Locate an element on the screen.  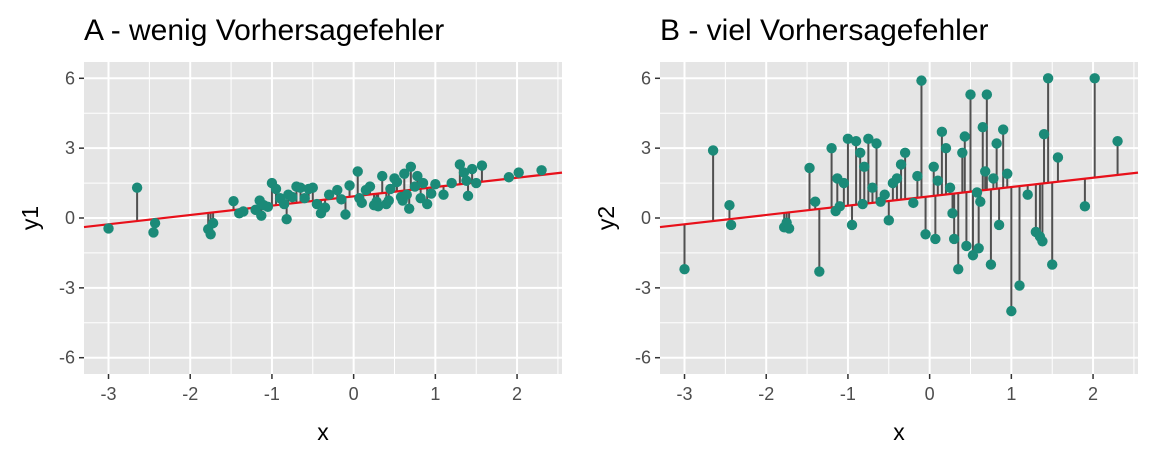
x-tick-label: 0 is located at coordinates (354, 394).